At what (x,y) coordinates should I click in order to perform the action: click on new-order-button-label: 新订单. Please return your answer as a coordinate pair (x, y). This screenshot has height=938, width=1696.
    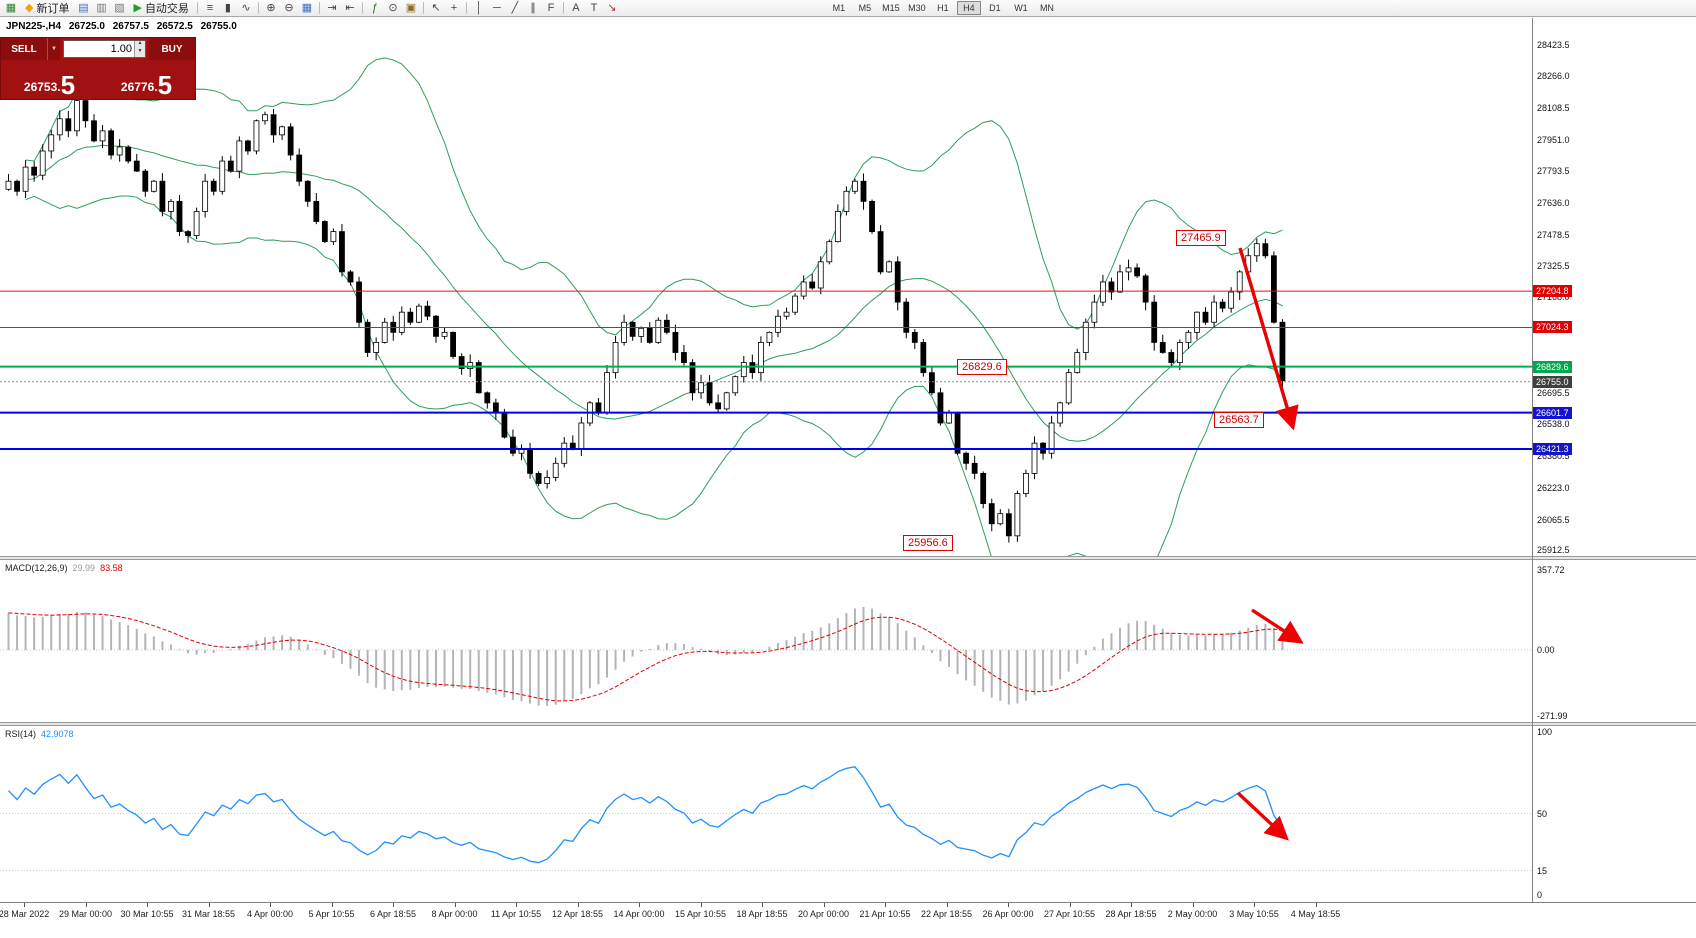
    Looking at the image, I should click on (53, 9).